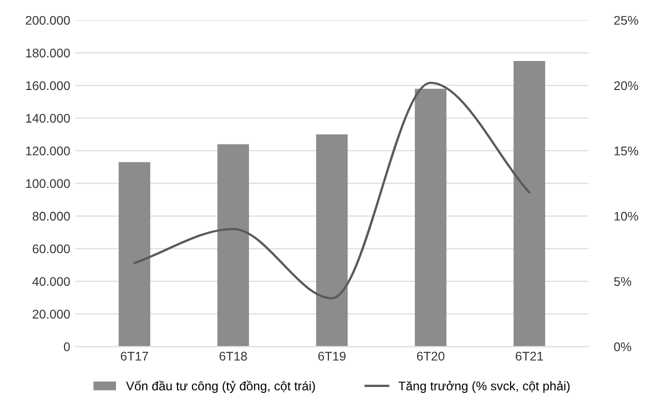  I want to click on y2-tick-label: 20%, so click(626, 85).